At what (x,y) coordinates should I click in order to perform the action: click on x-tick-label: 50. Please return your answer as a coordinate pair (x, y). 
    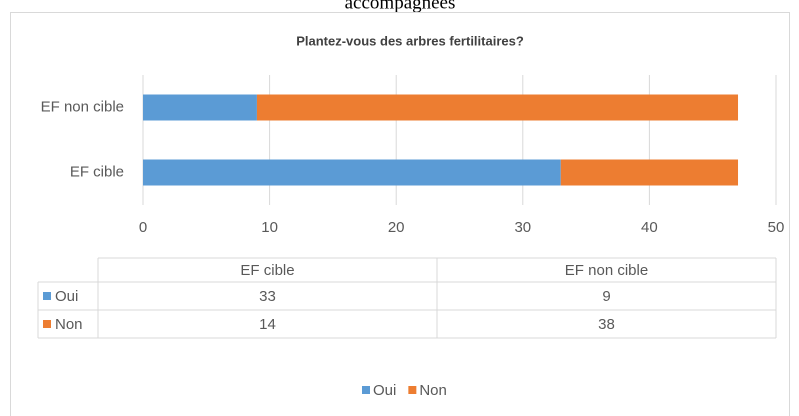
    Looking at the image, I should click on (776, 227).